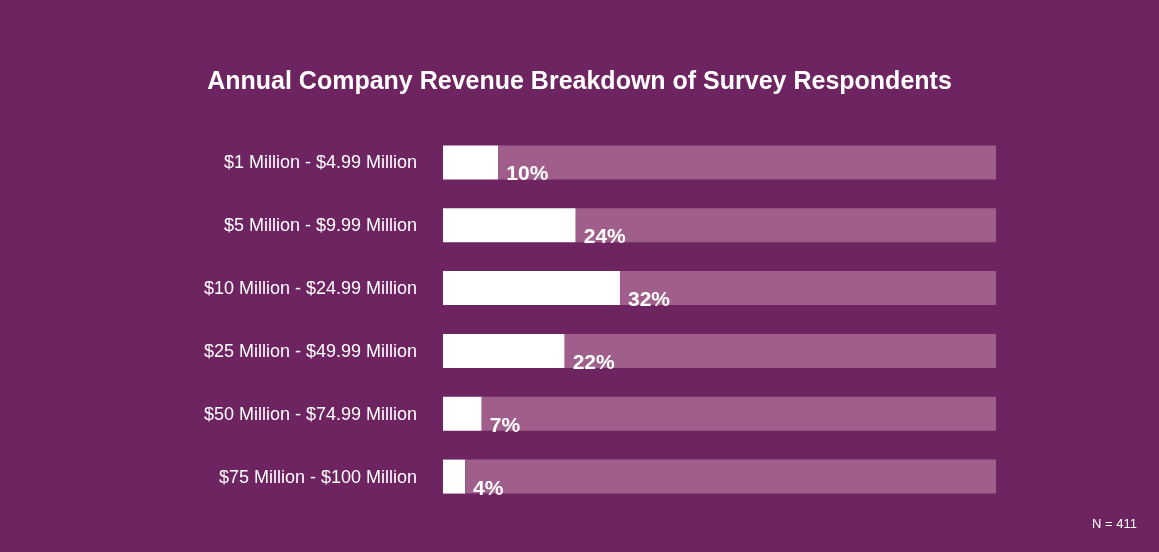 The width and height of the screenshot is (1159, 552). What do you see at coordinates (488, 487) in the screenshot?
I see `data-label: 4%` at bounding box center [488, 487].